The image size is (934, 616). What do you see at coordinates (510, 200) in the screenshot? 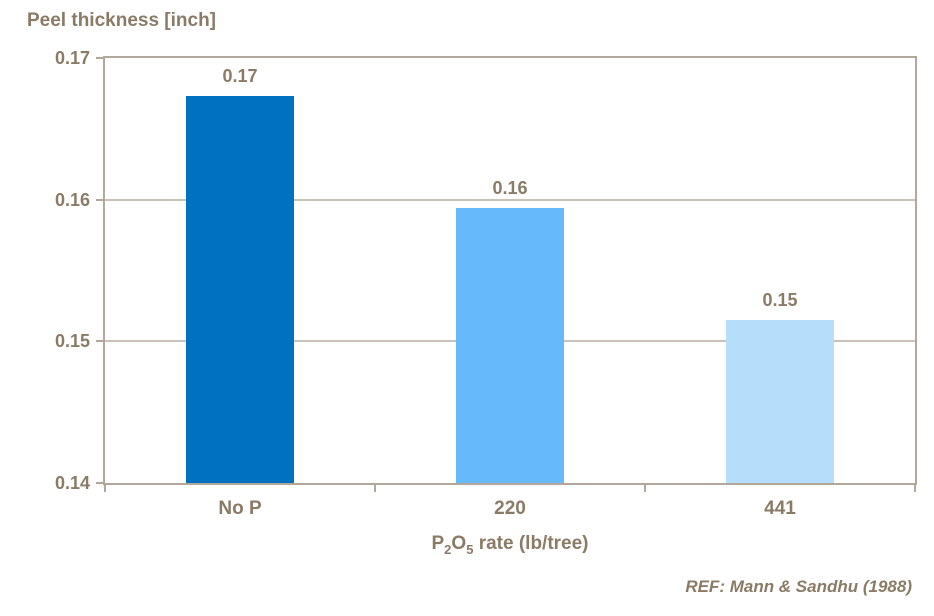
I see `gridline` at bounding box center [510, 200].